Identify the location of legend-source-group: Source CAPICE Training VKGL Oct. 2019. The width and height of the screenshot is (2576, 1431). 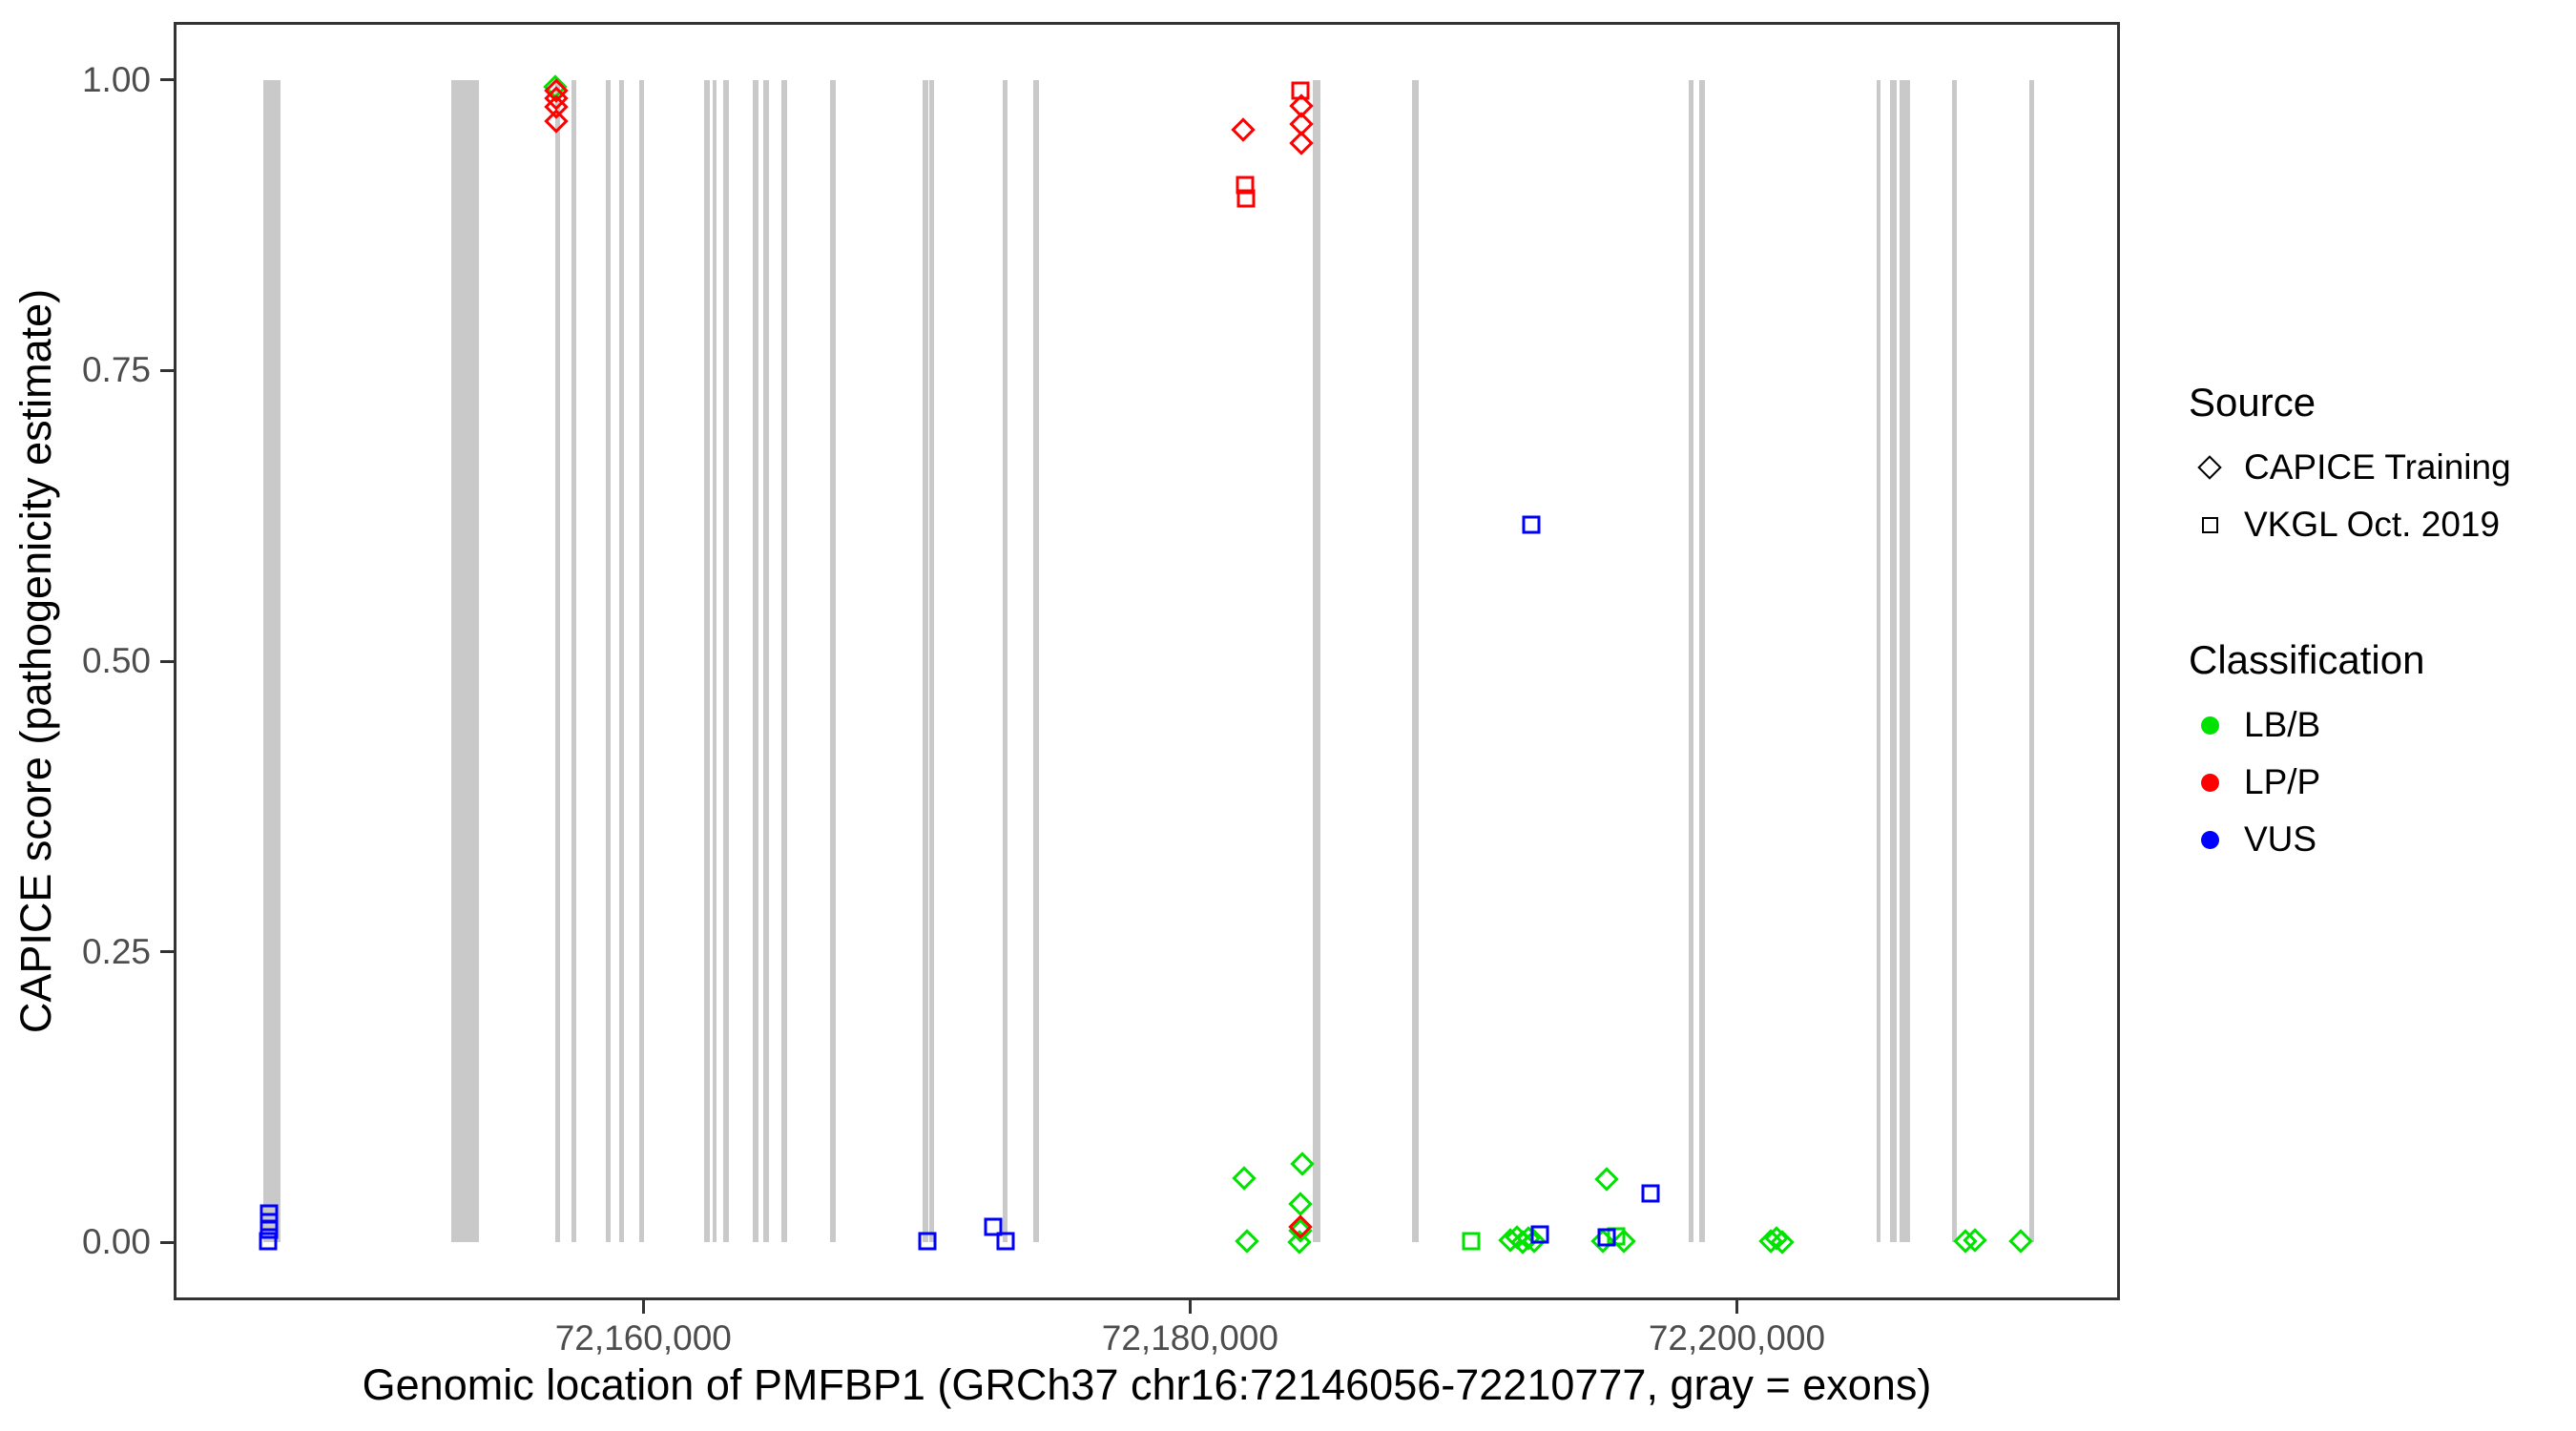
(2370, 466).